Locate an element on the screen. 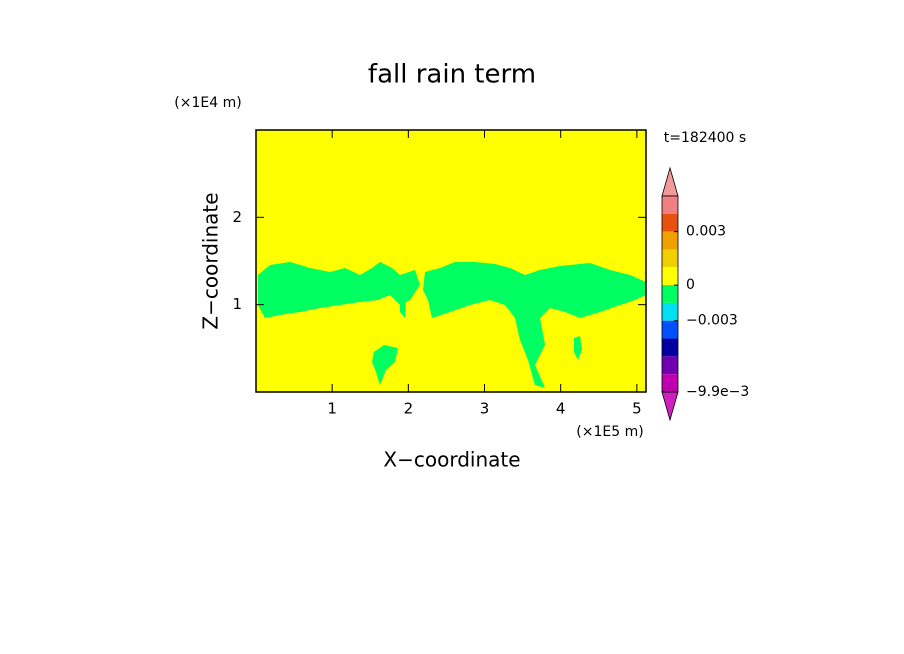 This screenshot has height=654, width=904. field-regions is located at coordinates (452, 325).